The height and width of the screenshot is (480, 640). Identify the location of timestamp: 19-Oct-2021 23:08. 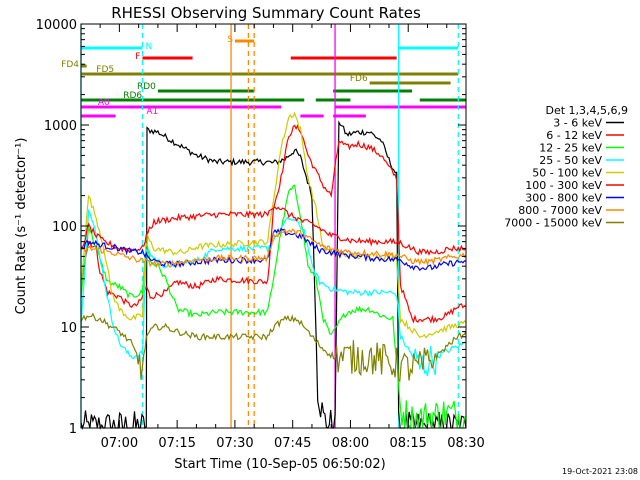
(600, 471).